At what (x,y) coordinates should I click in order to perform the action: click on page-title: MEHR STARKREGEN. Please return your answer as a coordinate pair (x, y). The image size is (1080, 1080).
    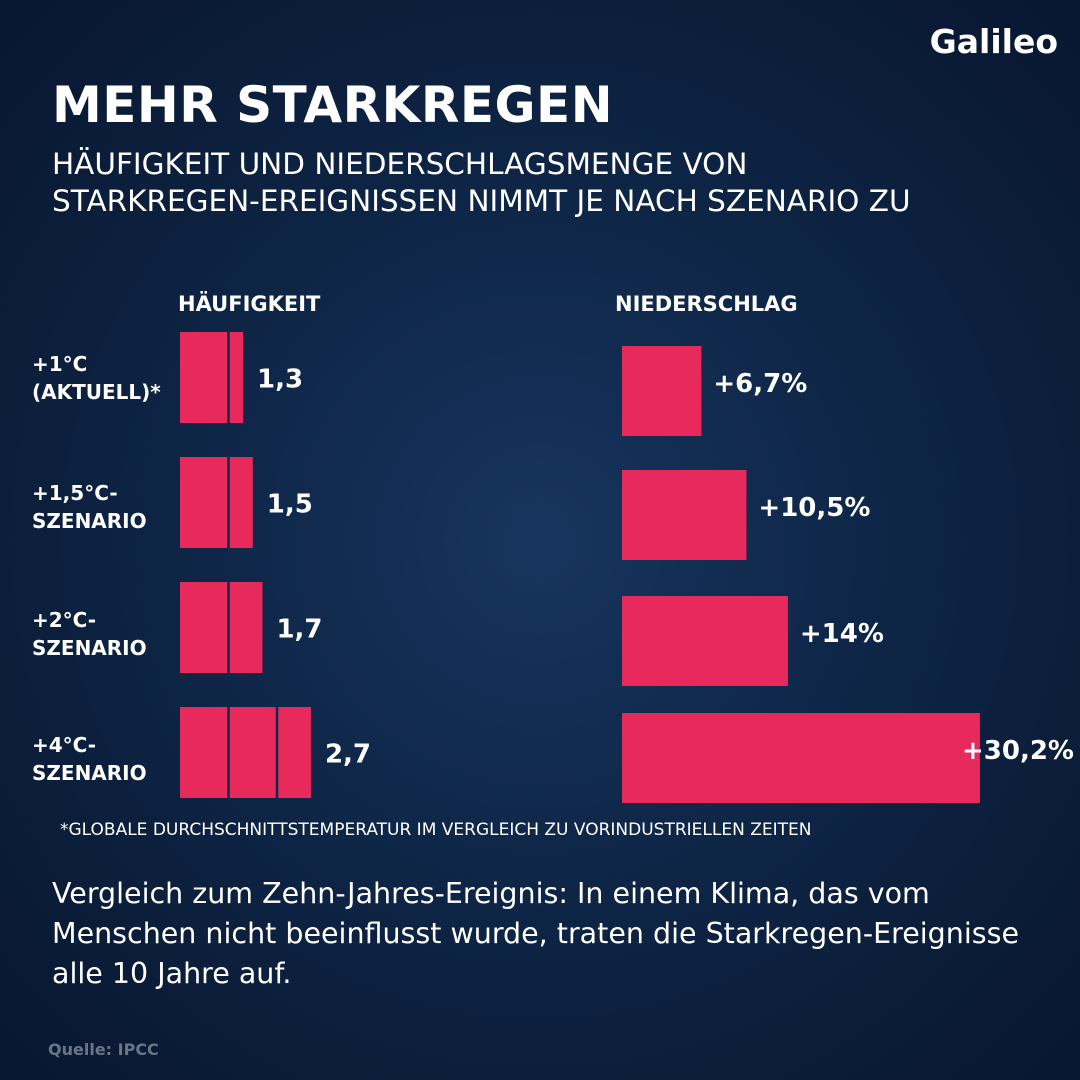
    Looking at the image, I should click on (333, 105).